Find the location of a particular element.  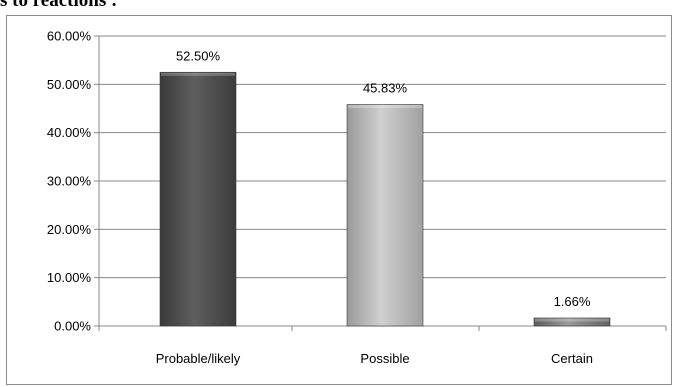

x-category-label: Certain is located at coordinates (572, 358).